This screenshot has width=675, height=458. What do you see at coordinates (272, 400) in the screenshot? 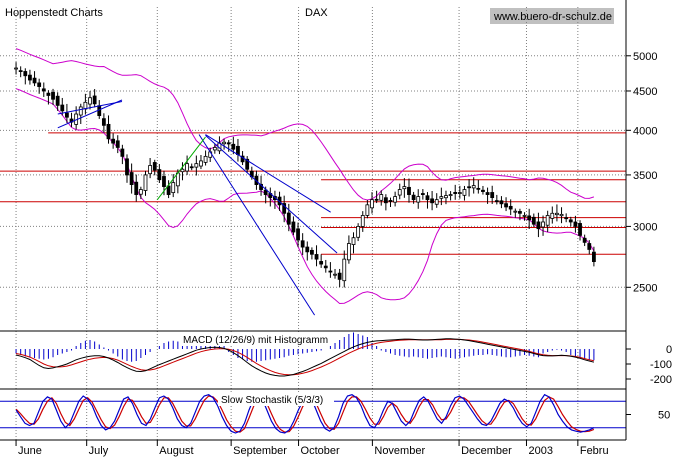
I see `stoch-title: Slow Stochastik (5/3/3)` at bounding box center [272, 400].